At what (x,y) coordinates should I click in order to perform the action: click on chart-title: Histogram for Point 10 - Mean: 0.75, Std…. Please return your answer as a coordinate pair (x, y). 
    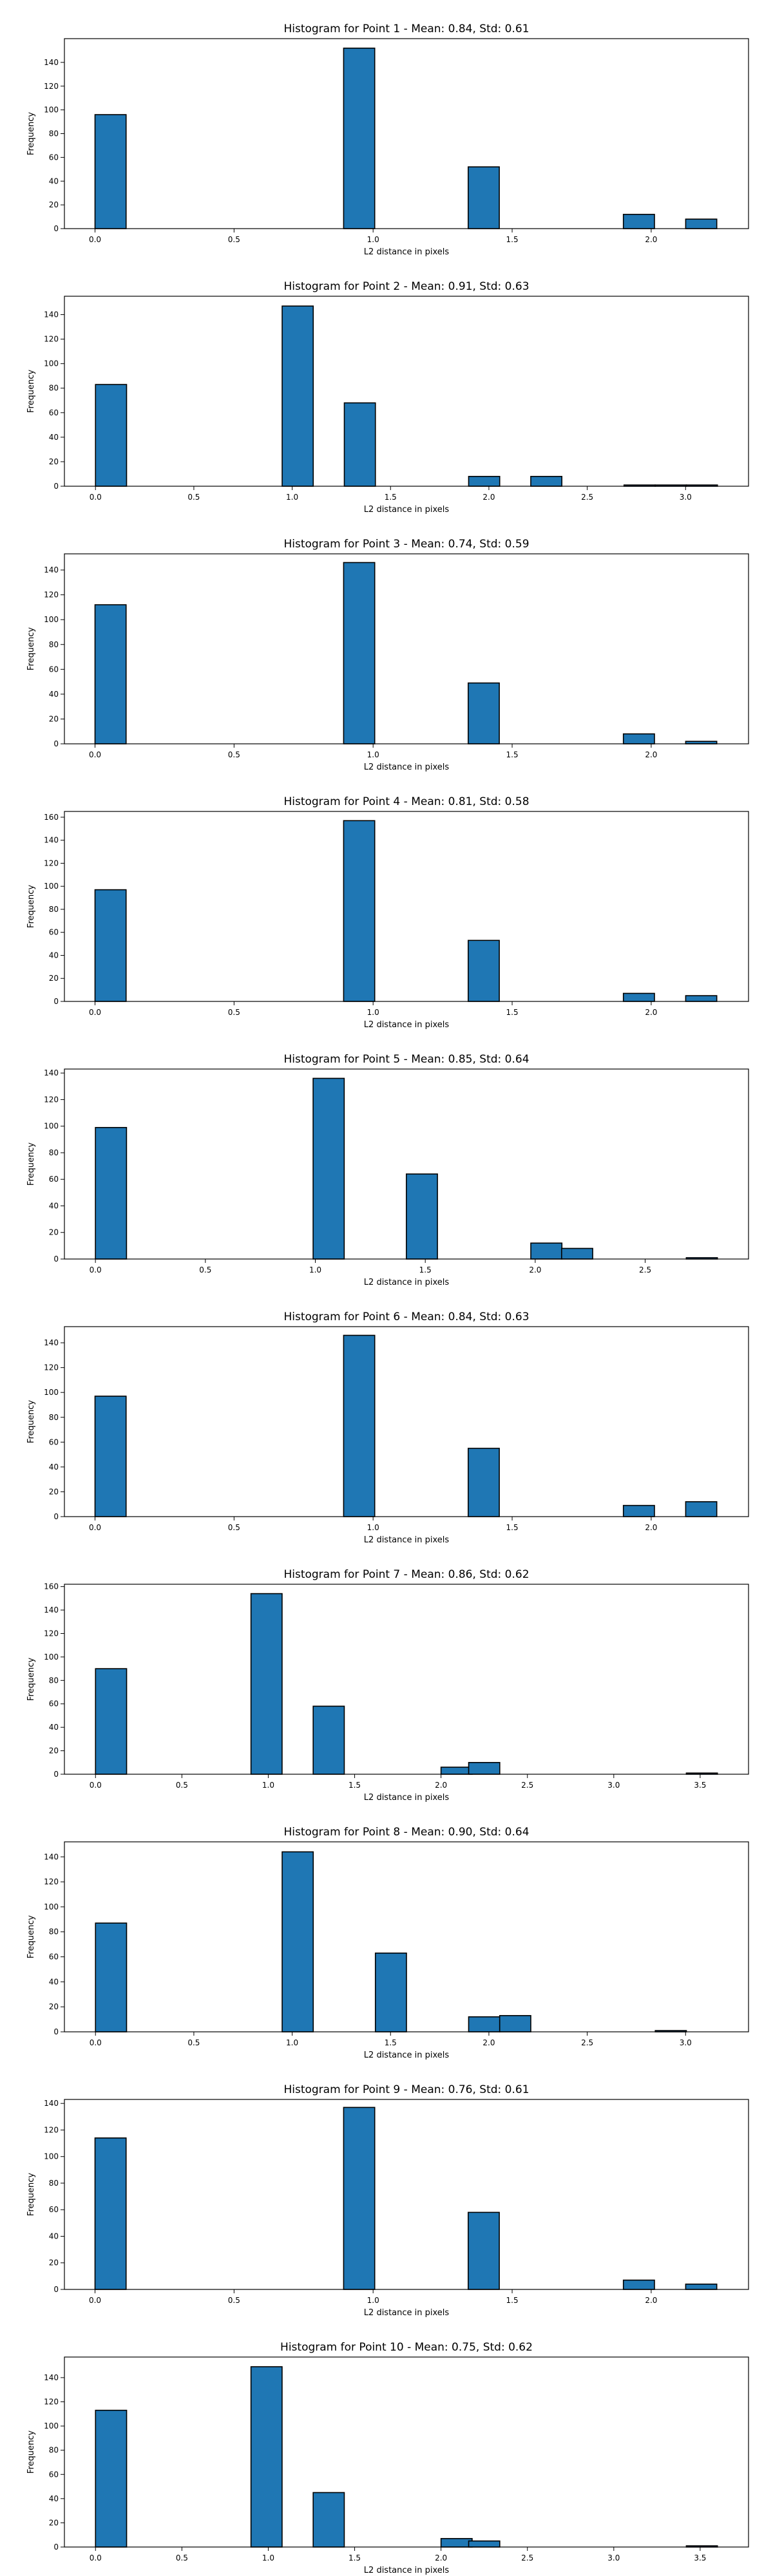
    Looking at the image, I should click on (406, 2347).